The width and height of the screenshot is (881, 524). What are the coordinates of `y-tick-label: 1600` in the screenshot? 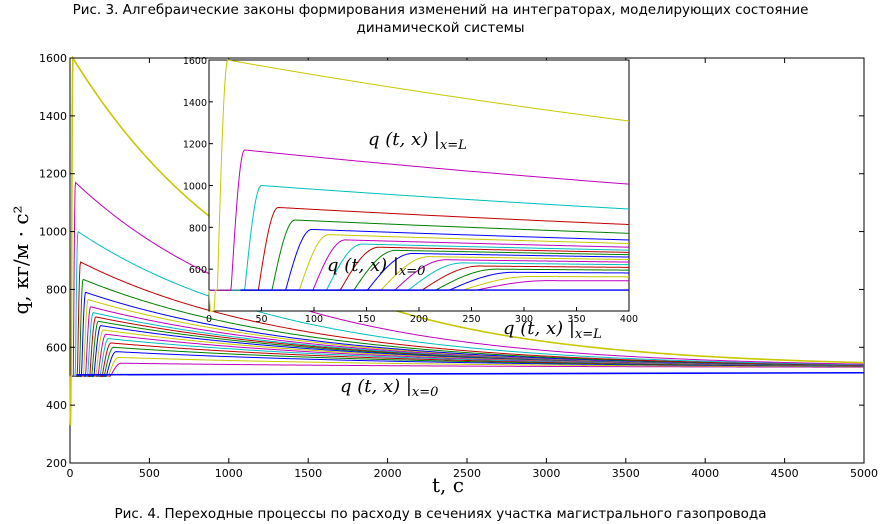 It's located at (53, 58).